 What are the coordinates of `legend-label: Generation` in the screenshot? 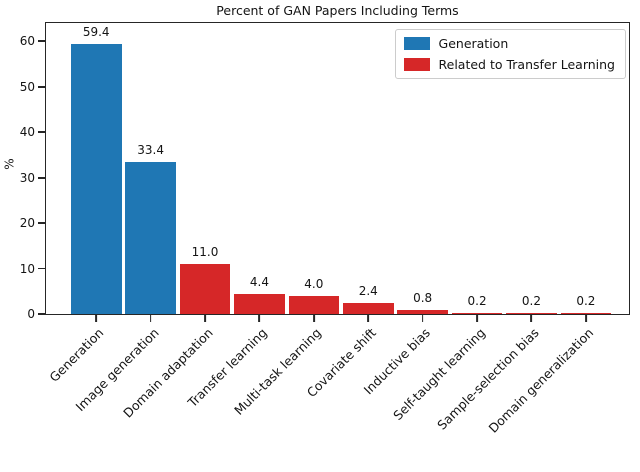 It's located at (473, 43).